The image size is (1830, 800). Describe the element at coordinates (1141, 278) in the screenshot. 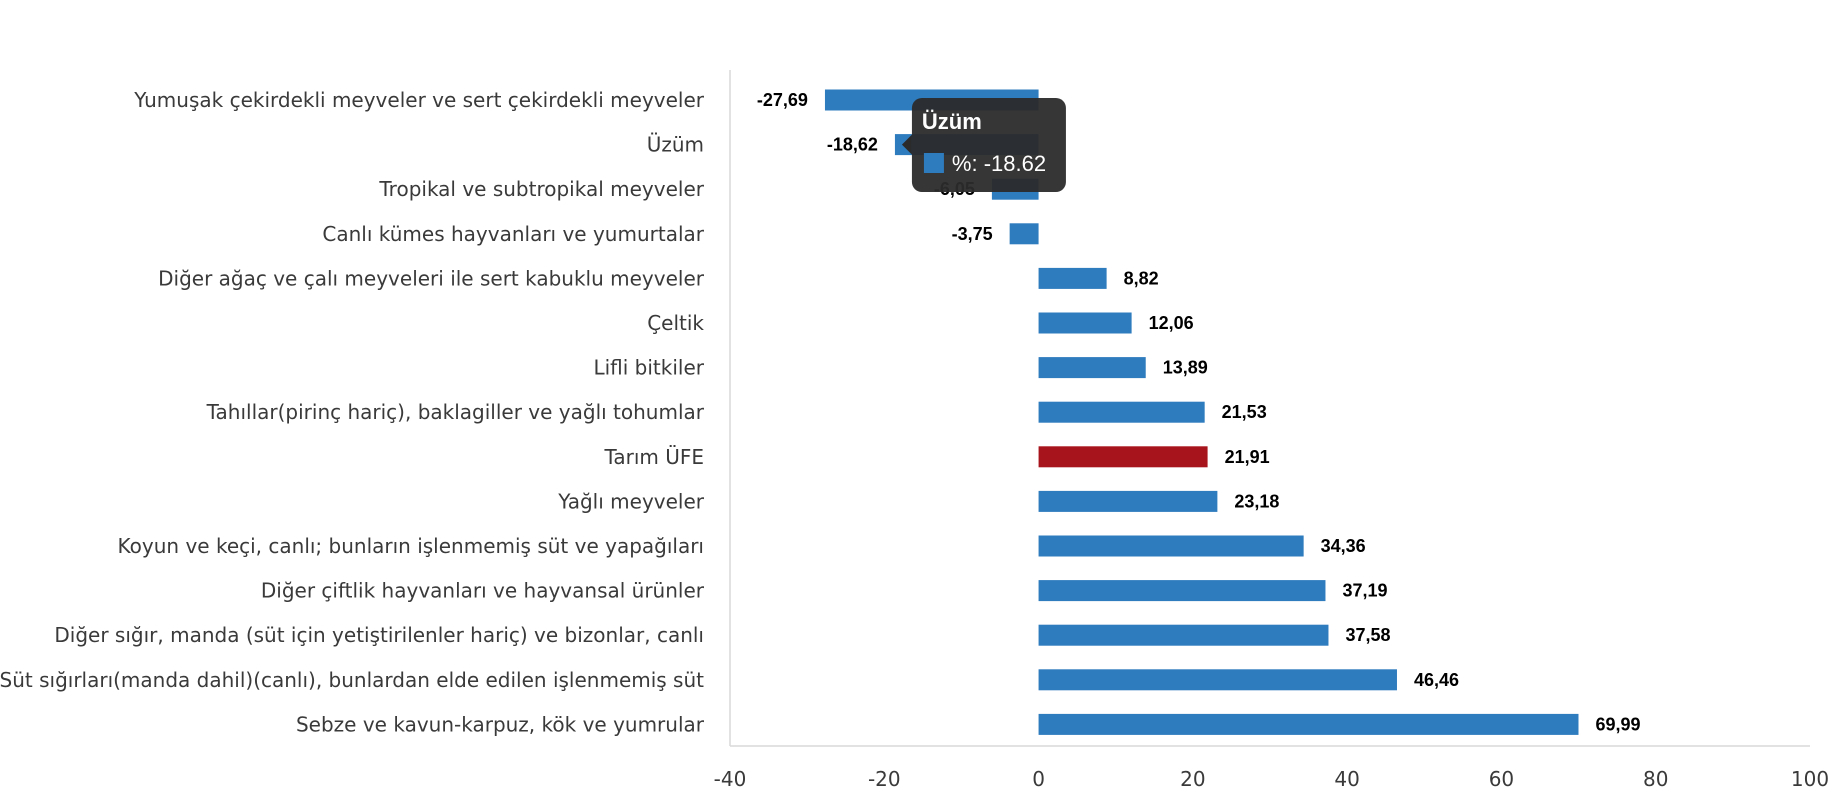

I see `value-label: 8,82` at that location.